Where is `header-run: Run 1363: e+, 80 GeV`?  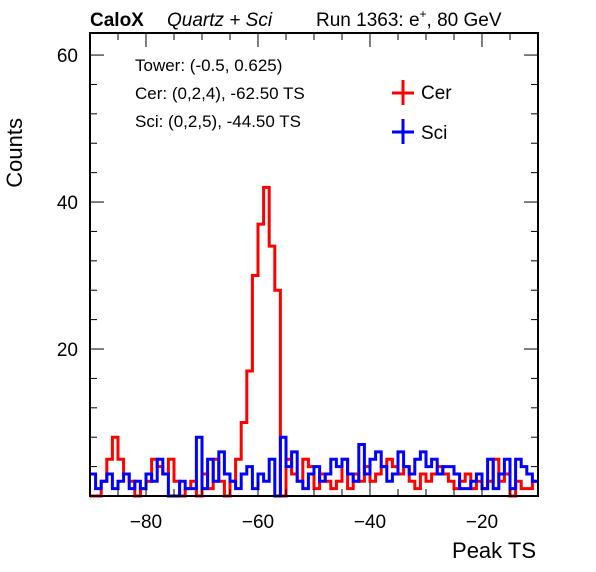
header-run: Run 1363: e+, 80 GeV is located at coordinates (409, 19).